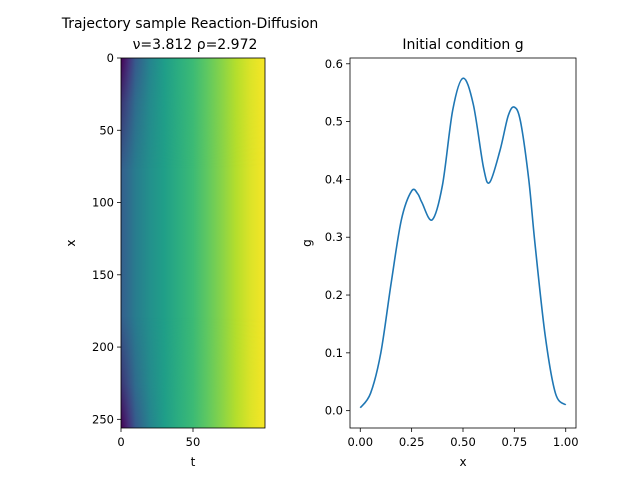  I want to click on heatmap-ylabel: x, so click(71, 242).